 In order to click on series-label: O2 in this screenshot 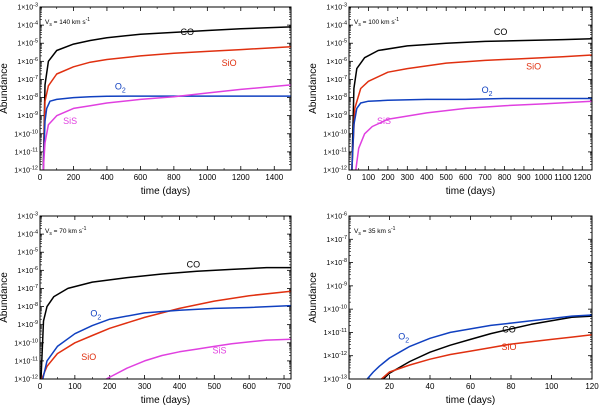, I will do `click(487, 91)`.